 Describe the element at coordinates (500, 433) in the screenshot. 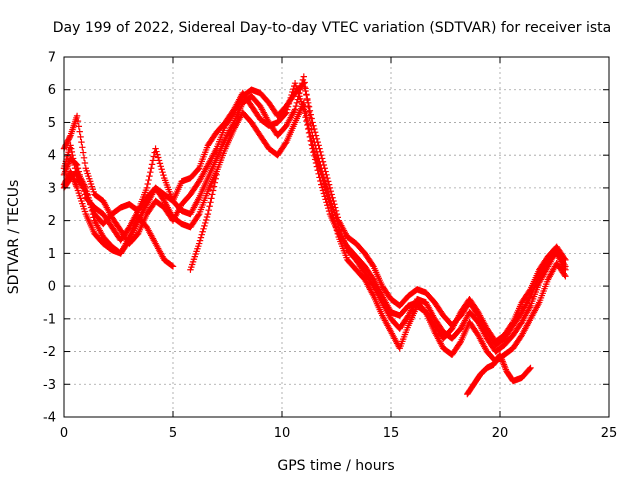

I see `x-tick-label: 20` at that location.